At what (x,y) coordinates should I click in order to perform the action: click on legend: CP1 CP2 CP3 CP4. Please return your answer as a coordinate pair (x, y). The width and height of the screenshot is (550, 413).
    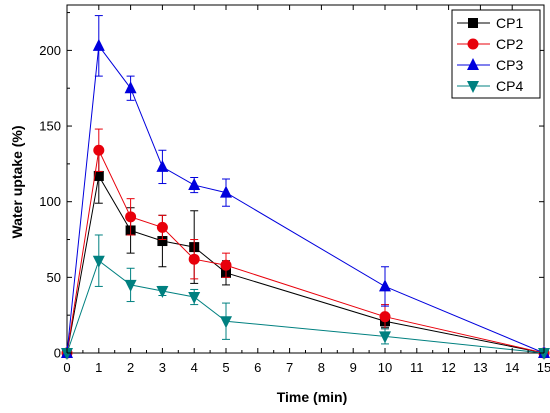
    Looking at the image, I should click on (496, 54).